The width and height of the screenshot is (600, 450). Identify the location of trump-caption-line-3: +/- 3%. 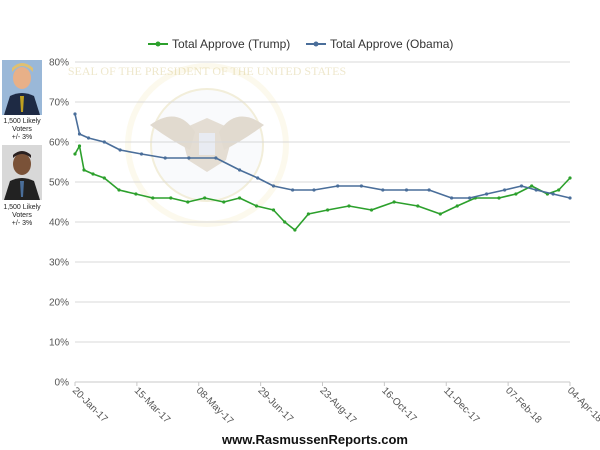
(22, 137).